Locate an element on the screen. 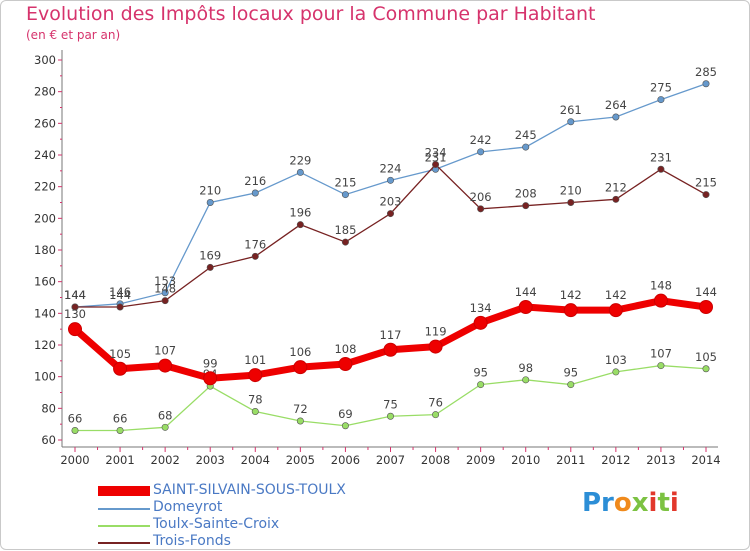 The image size is (750, 551). data-label-saint-silvain-sous-toulx: 148 is located at coordinates (661, 286).